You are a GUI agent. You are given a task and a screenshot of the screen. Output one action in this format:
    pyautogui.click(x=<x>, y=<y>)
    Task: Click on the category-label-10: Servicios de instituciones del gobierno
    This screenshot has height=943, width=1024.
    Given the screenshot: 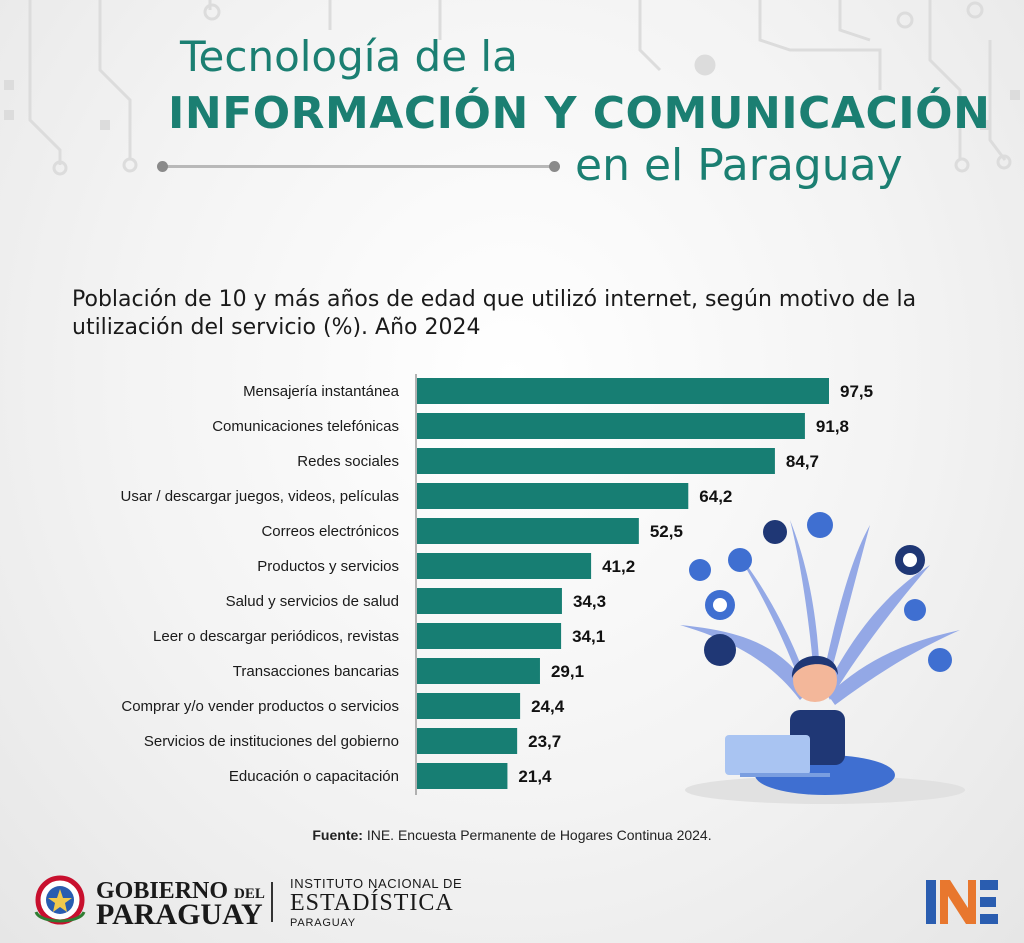 What is the action you would take?
    pyautogui.click(x=271, y=741)
    